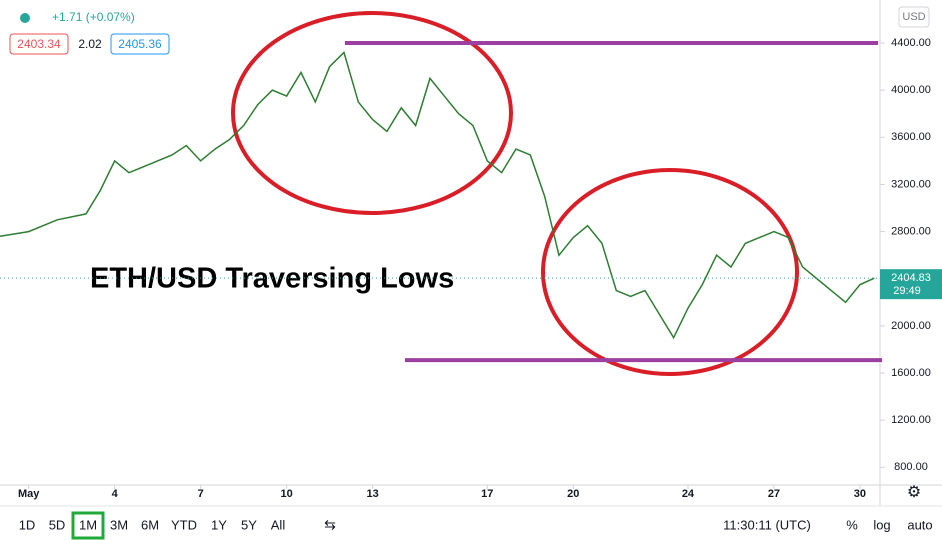  What do you see at coordinates (25, 18) in the screenshot?
I see `status-dot` at bounding box center [25, 18].